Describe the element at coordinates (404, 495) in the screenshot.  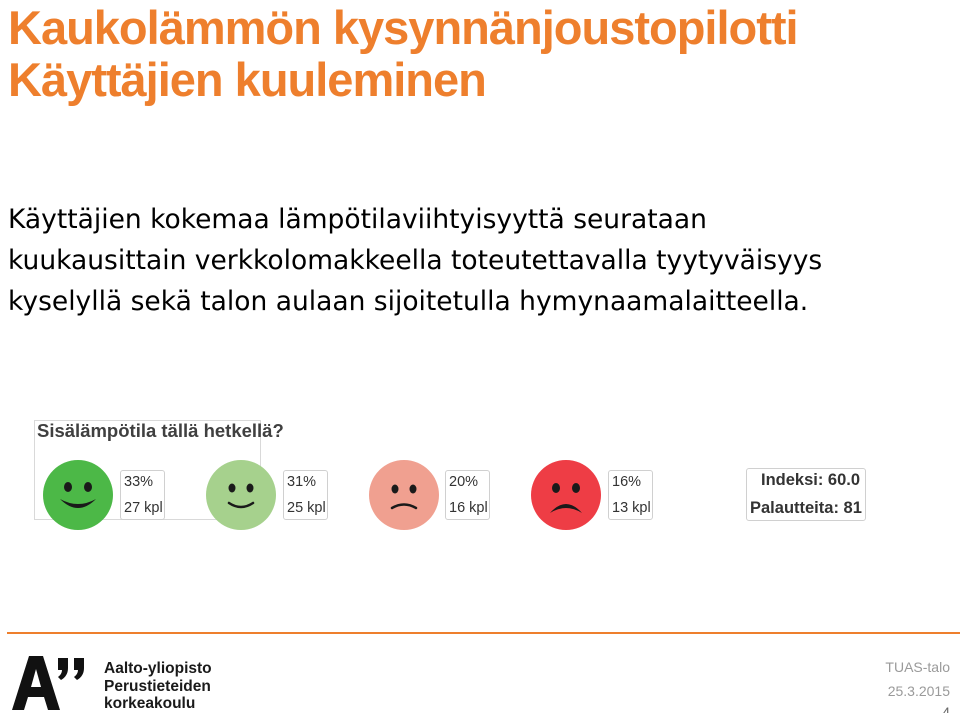
I see `unhappy-face-icon` at that location.